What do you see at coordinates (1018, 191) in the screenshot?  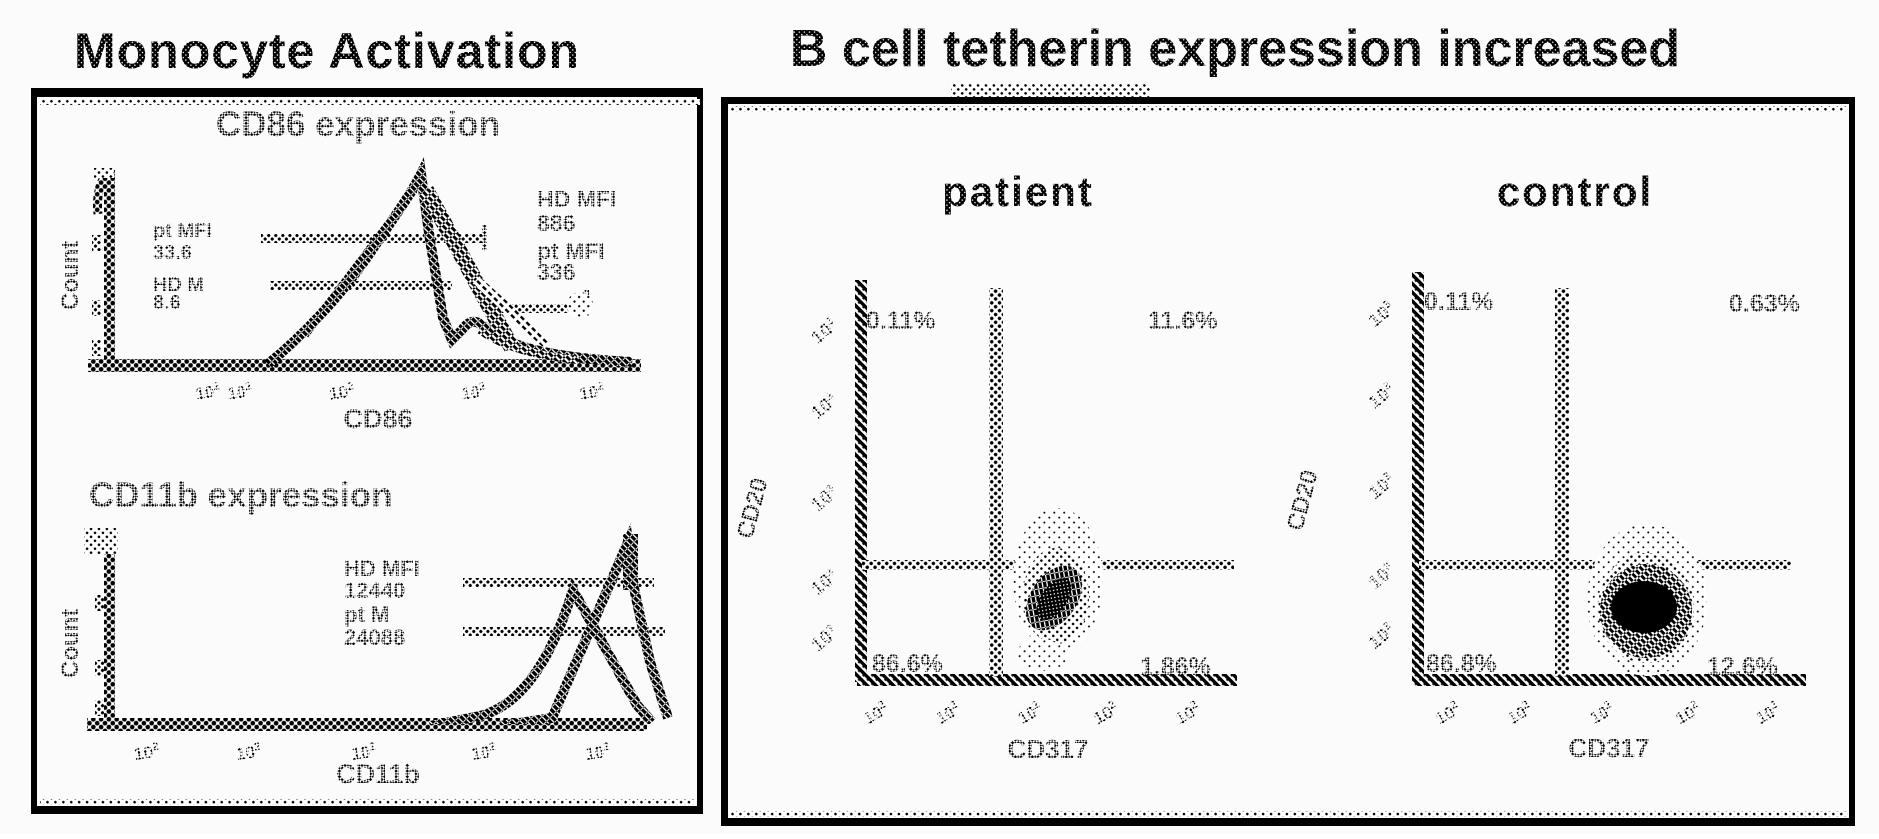 I see `svg-text: patient` at bounding box center [1018, 191].